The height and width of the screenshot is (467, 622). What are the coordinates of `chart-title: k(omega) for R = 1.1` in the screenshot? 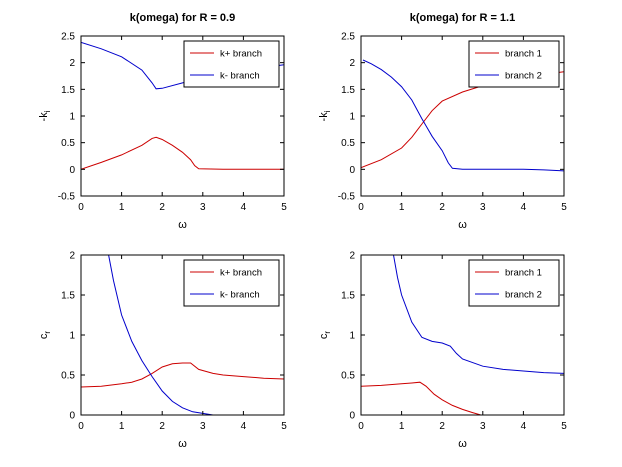 It's located at (462, 18).